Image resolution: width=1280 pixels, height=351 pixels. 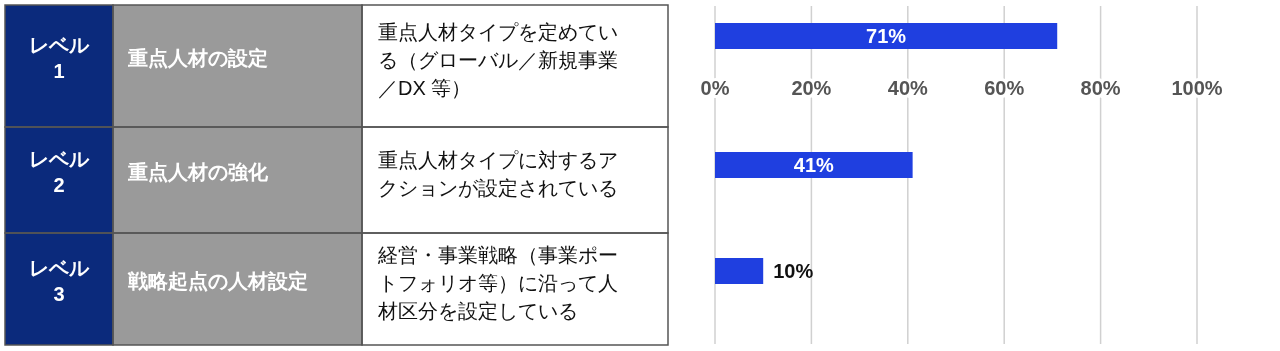 I want to click on data-label: 71%, so click(x=886, y=36).